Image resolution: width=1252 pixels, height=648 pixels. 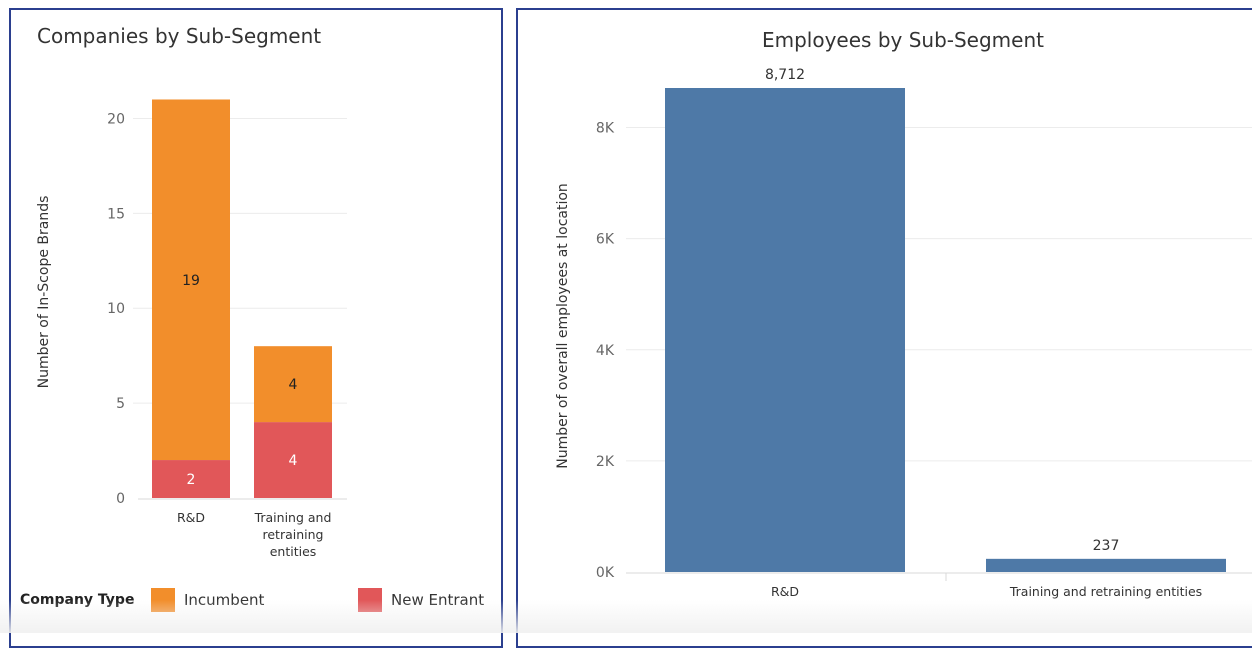 I want to click on bar-new-entrant-r-d, so click(x=191, y=479).